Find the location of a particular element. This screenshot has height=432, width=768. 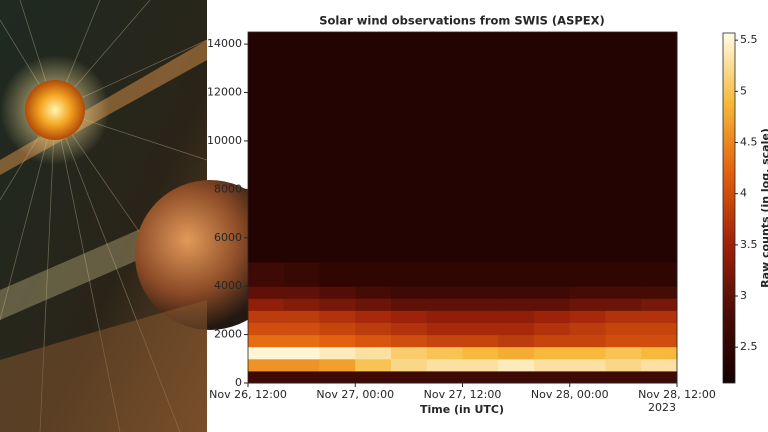

x-tick-label: Nov 27, 00:00 is located at coordinates (355, 394).